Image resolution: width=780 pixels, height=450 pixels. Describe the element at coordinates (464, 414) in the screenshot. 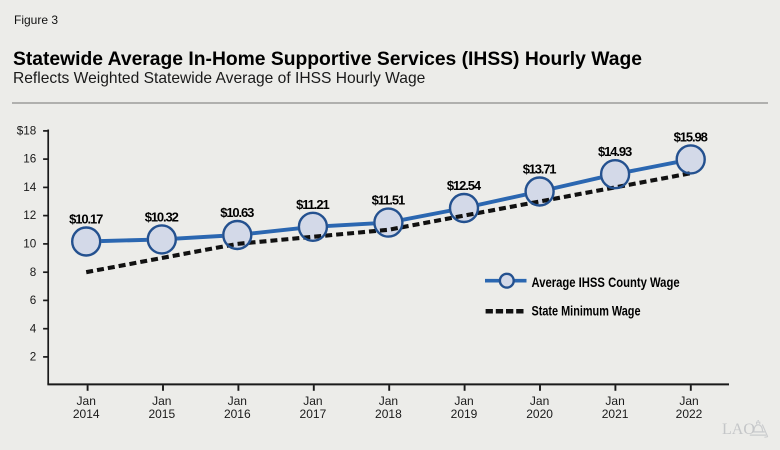

I see `svg-text: 2019` at that location.